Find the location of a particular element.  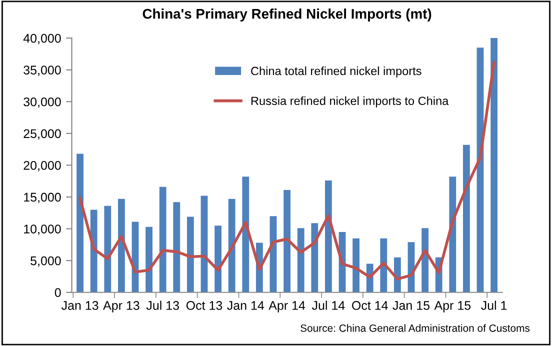

x-tick-label: Oct 14 is located at coordinates (370, 305).